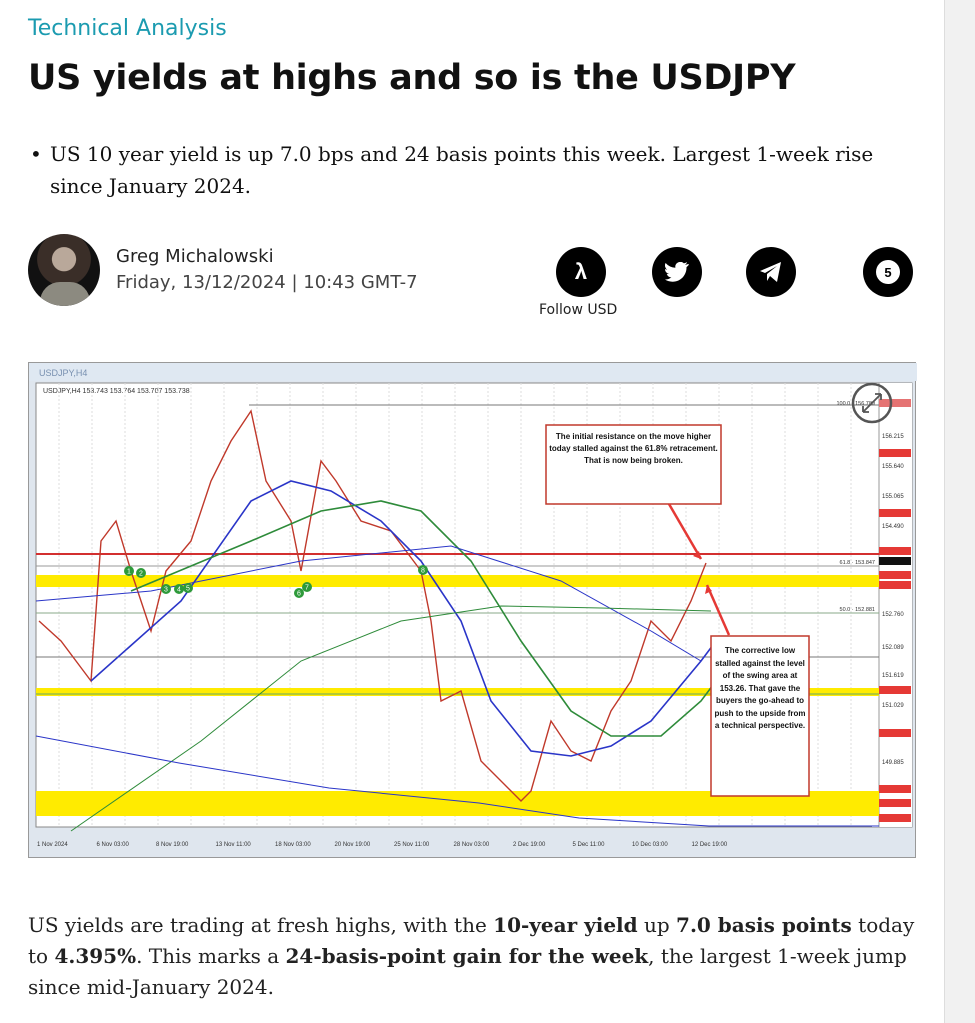  What do you see at coordinates (710, 845) in the screenshot?
I see `x-axis-label: 12 Dec 19:00` at bounding box center [710, 845].